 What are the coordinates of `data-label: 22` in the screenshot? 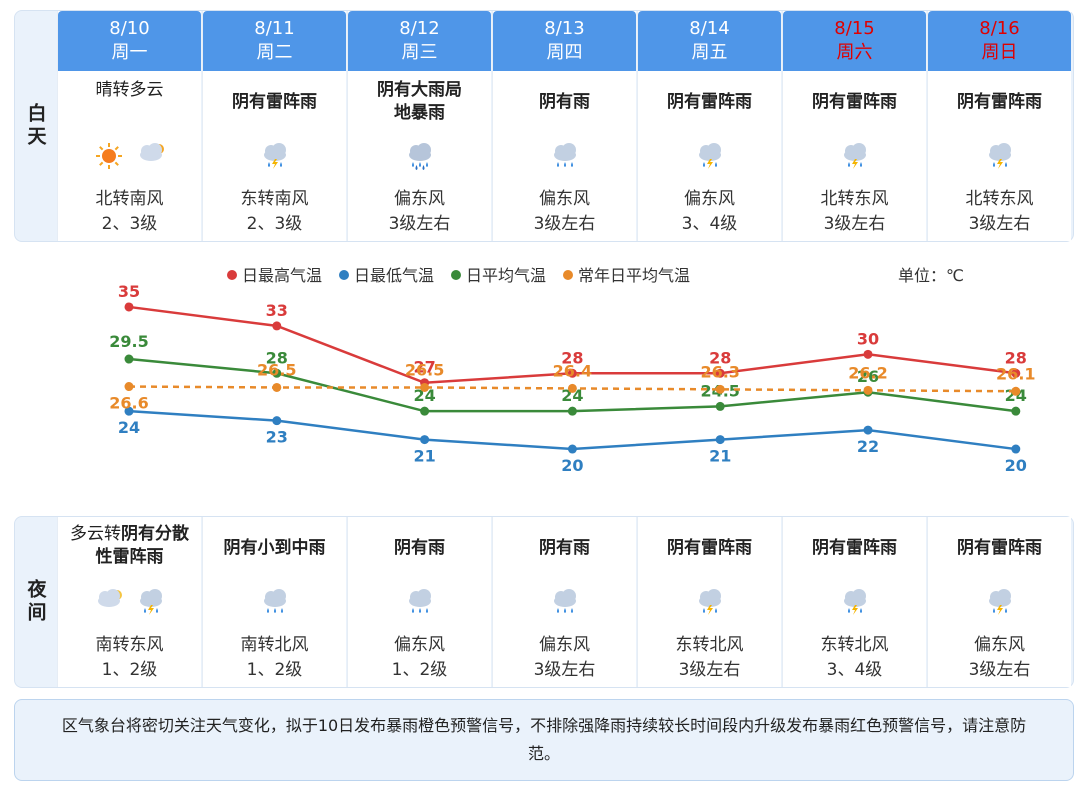 It's located at (868, 446).